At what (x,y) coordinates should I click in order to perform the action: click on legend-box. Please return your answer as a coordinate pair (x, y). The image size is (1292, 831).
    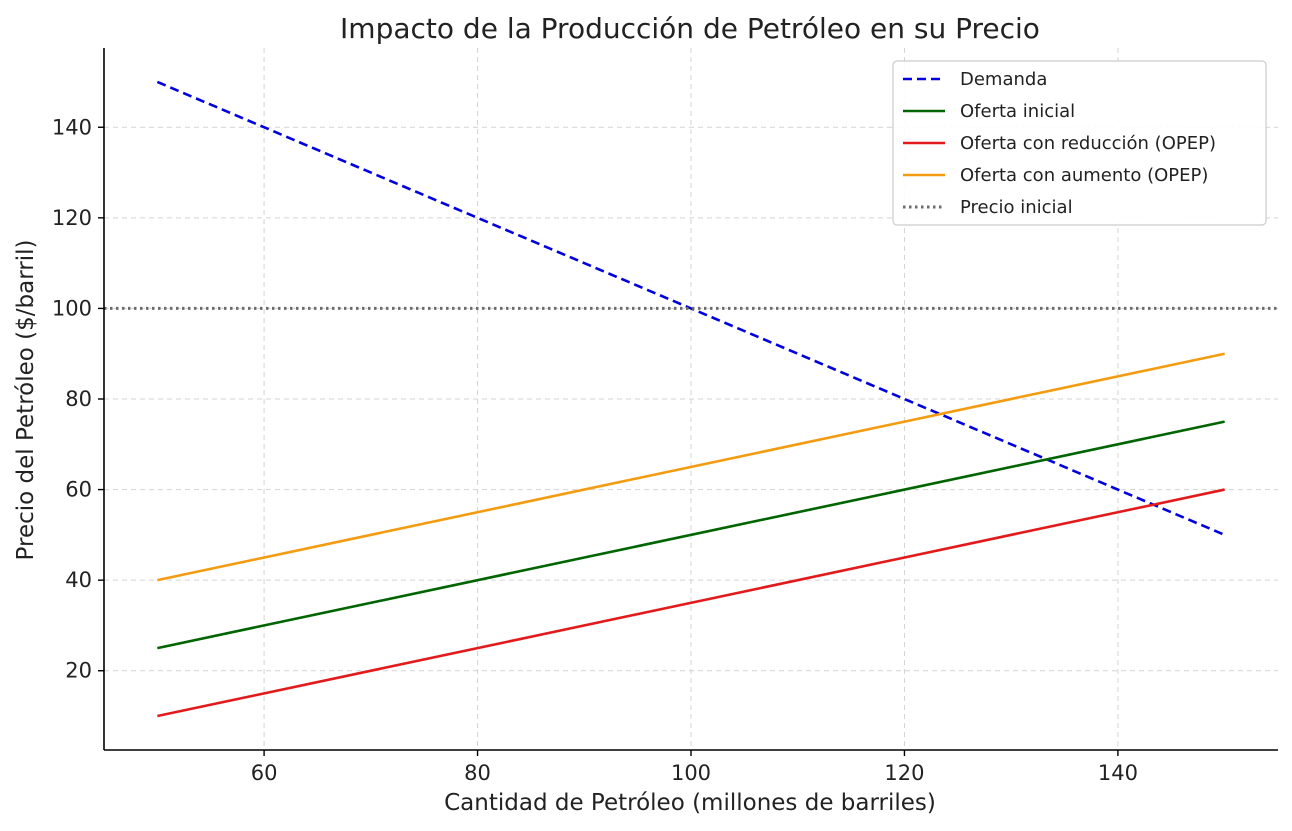
    Looking at the image, I should click on (1079, 143).